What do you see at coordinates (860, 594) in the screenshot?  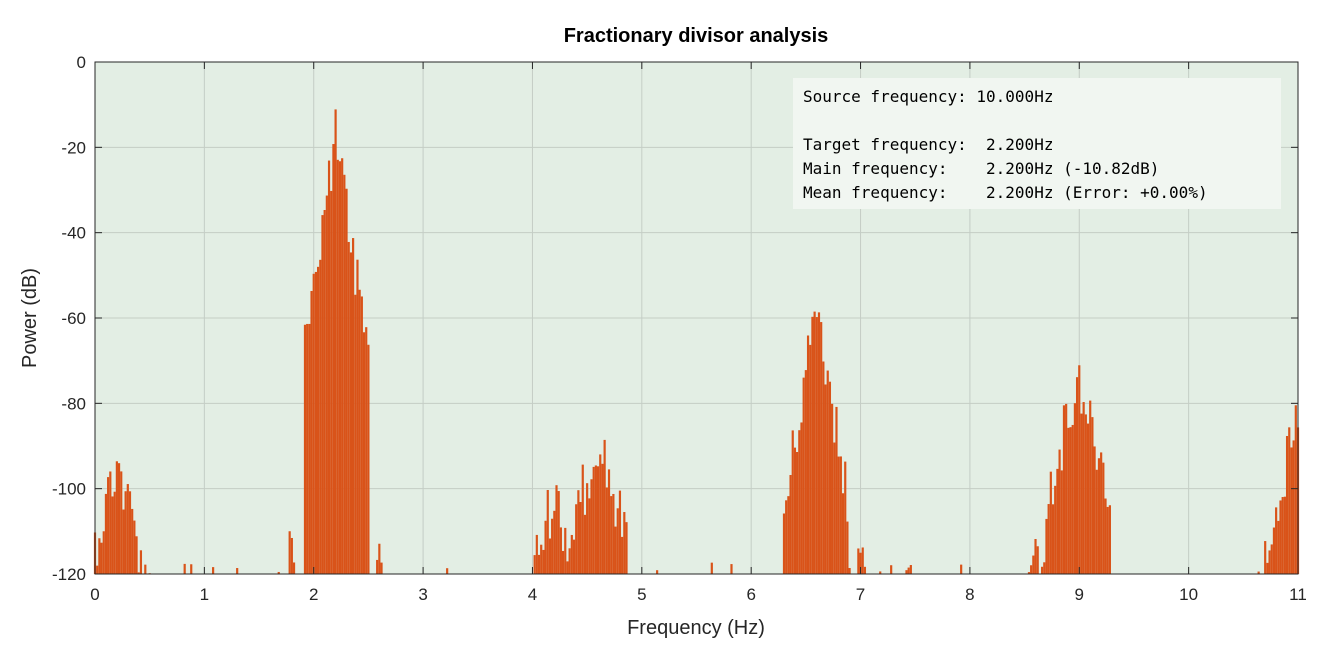 I see `x-tick-label: 7` at bounding box center [860, 594].